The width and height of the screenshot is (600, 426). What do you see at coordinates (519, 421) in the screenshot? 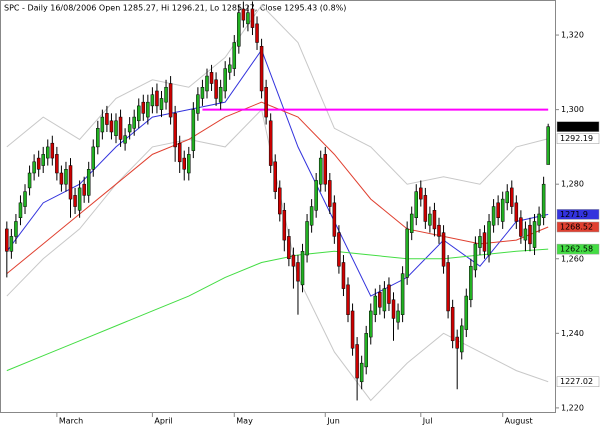
I see `x-tick-label: August` at bounding box center [519, 421].